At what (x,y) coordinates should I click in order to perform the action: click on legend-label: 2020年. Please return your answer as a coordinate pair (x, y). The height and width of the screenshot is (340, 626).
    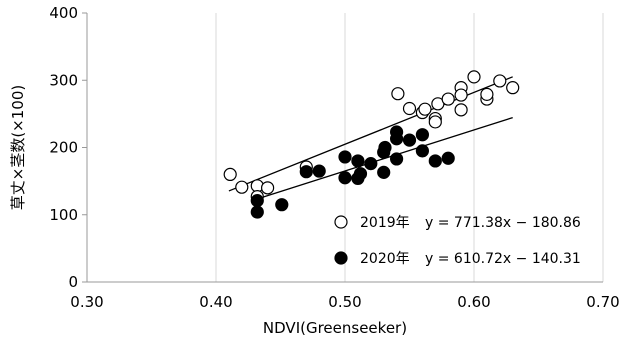
    Looking at the image, I should click on (385, 259).